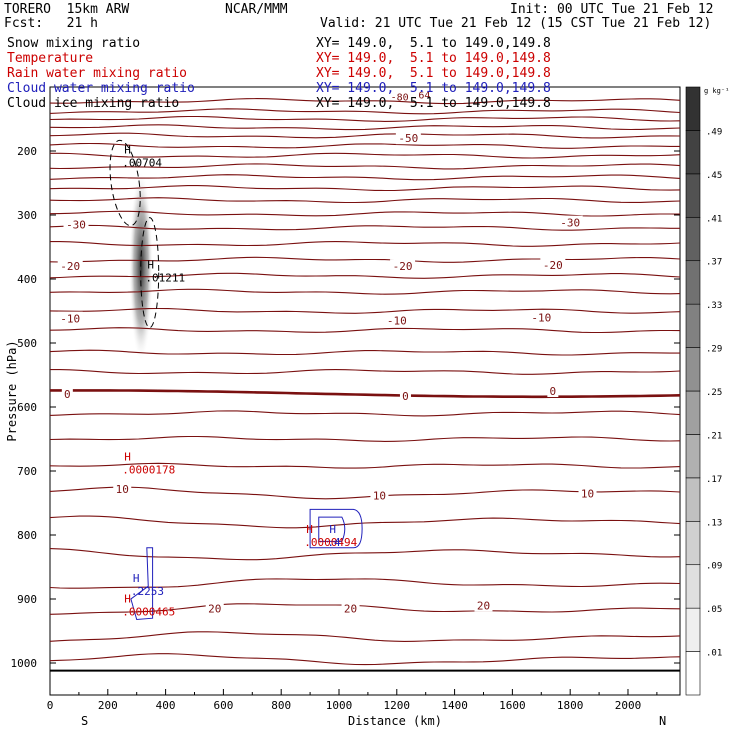 The height and width of the screenshot is (740, 740). What do you see at coordinates (223, 705) in the screenshot?
I see `x-tick-label: 600` at bounding box center [223, 705].